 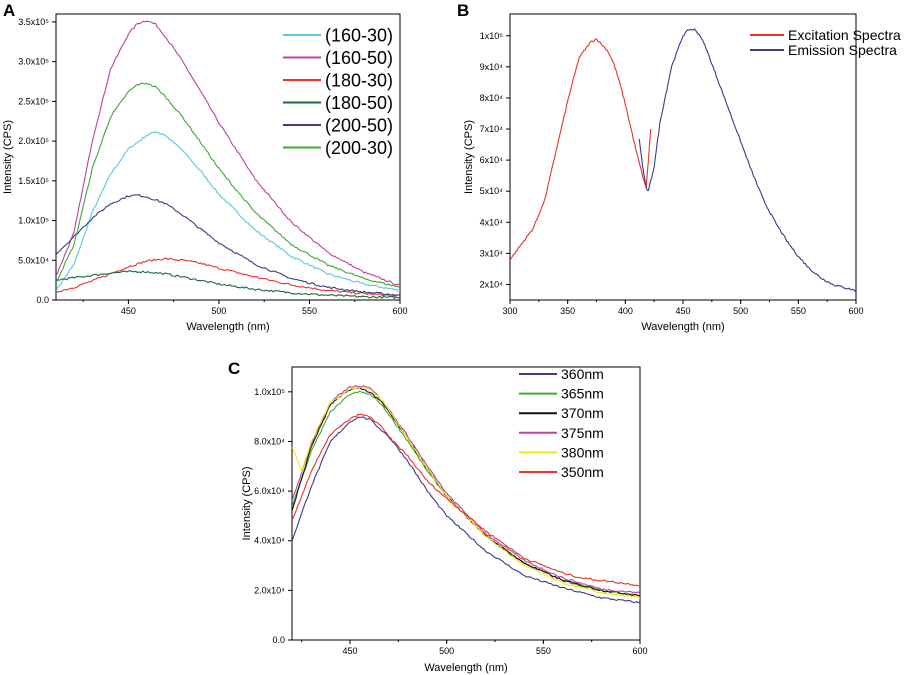 What do you see at coordinates (582, 472) in the screenshot?
I see `legend-label-350nm: 350nm` at bounding box center [582, 472].